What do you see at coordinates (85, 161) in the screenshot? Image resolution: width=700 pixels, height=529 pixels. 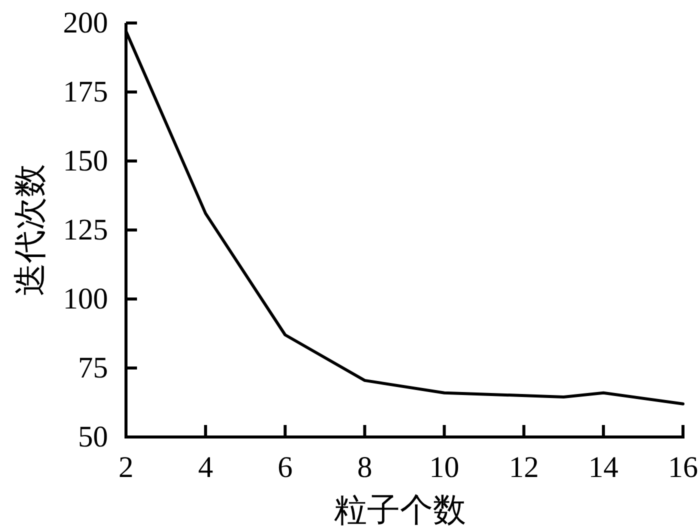 I see `y-tick-label: 150` at bounding box center [85, 161].